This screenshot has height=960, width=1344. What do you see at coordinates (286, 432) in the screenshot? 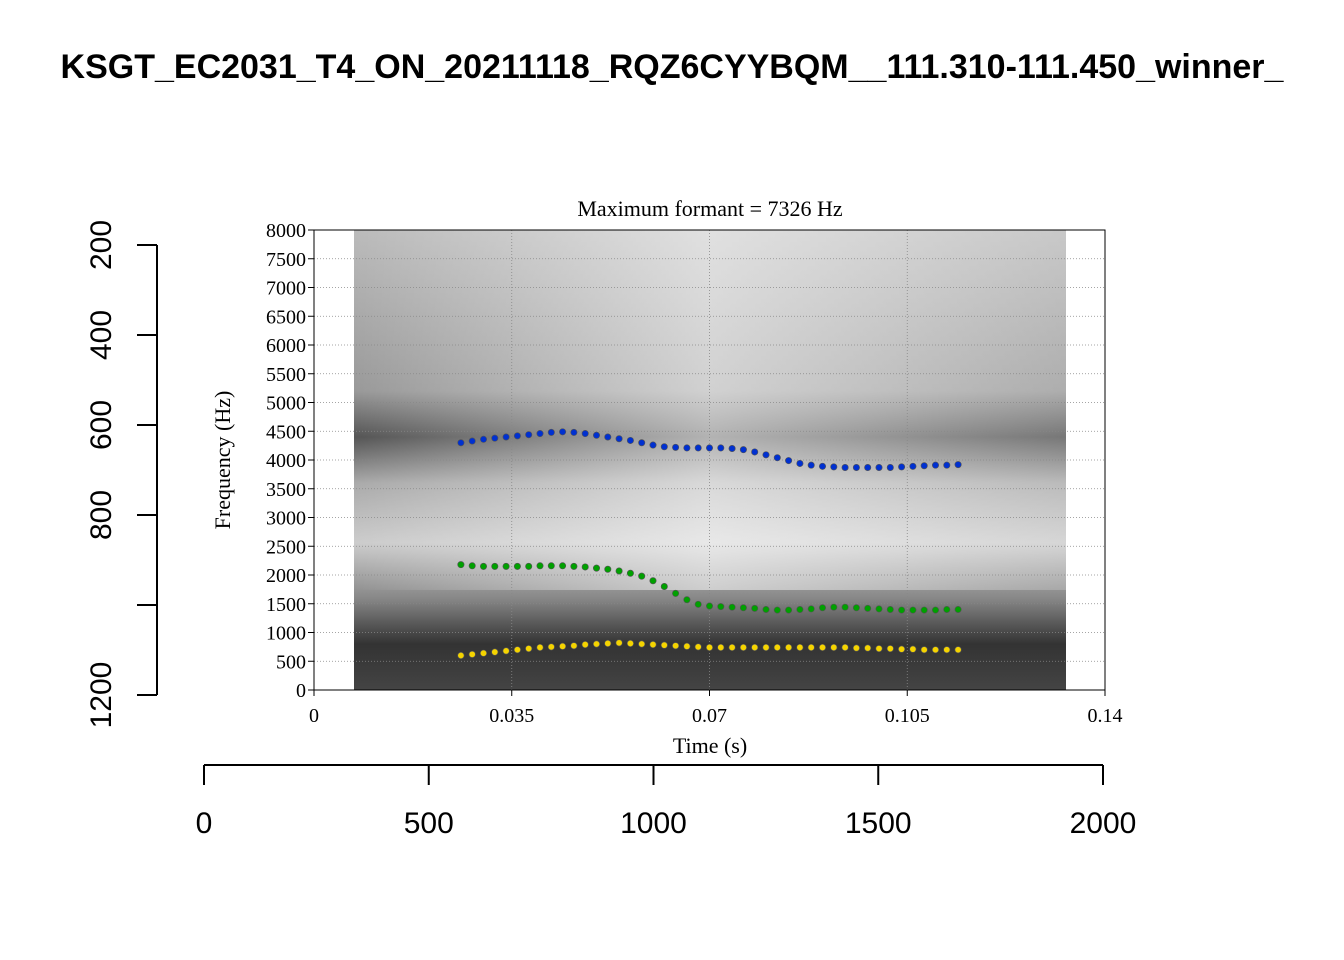
I see `y-tick-label: 4500` at bounding box center [286, 432].